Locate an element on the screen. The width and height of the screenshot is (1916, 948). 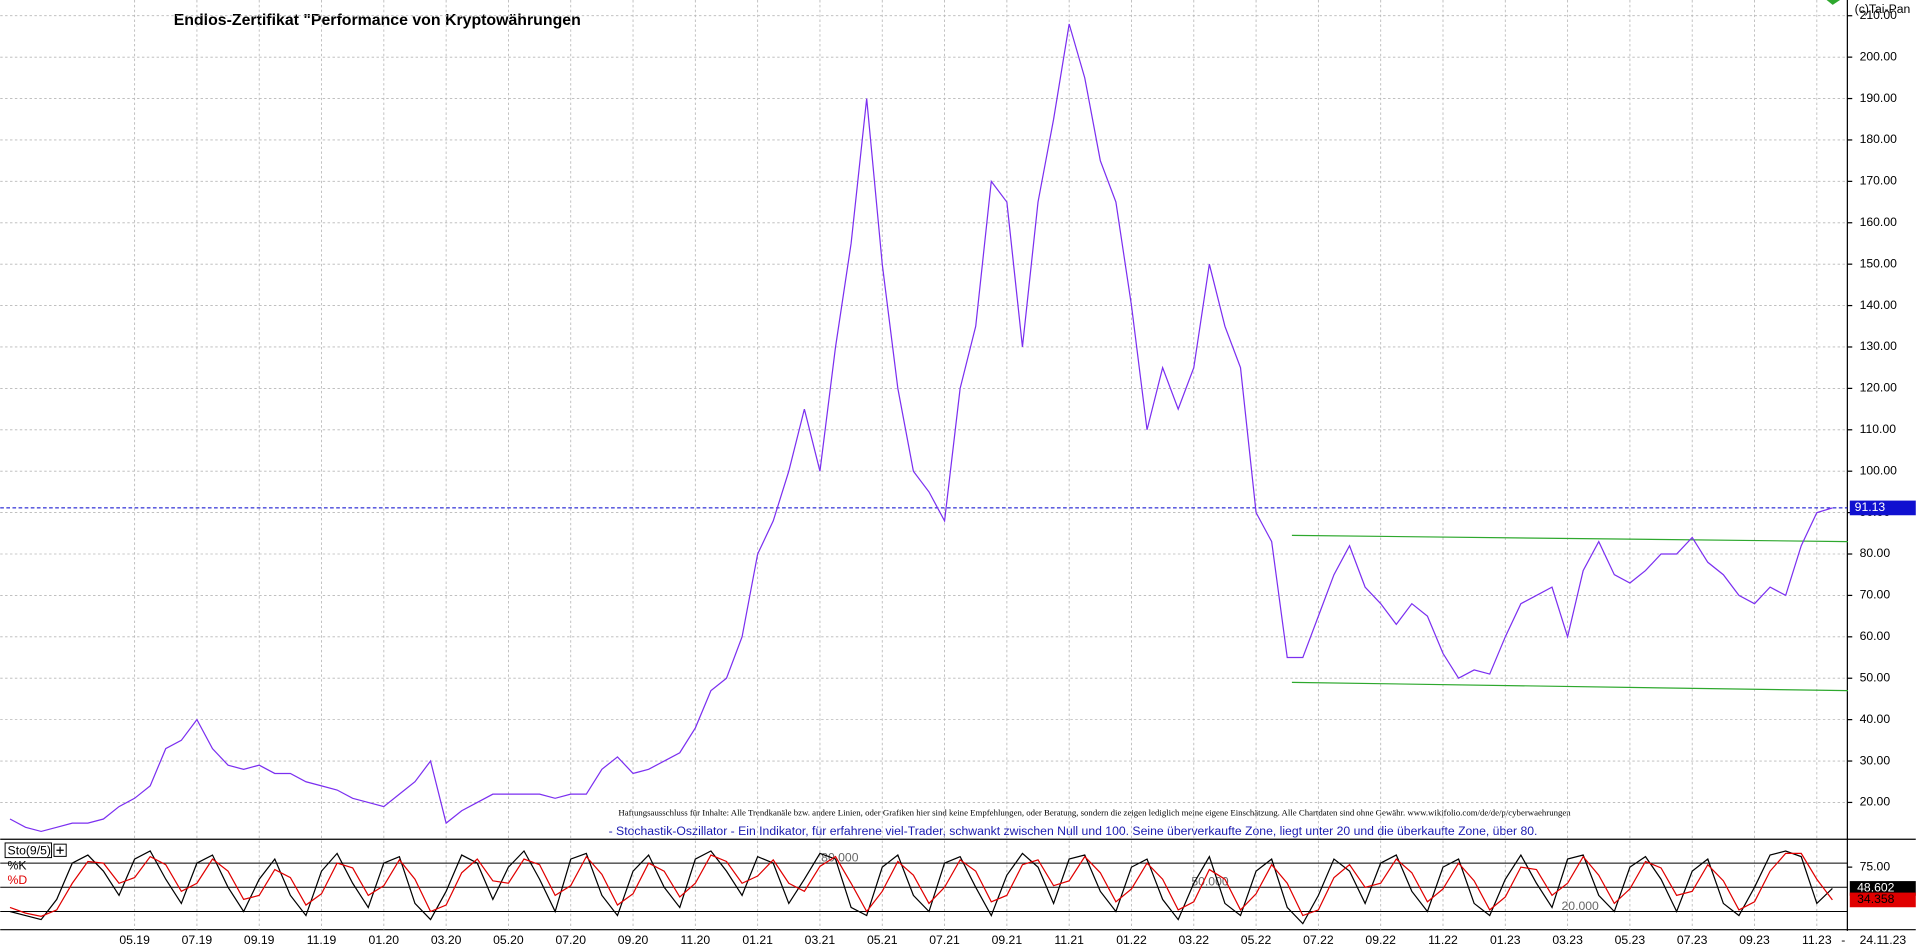
y-tick-label: 180.00 is located at coordinates (1879, 139).